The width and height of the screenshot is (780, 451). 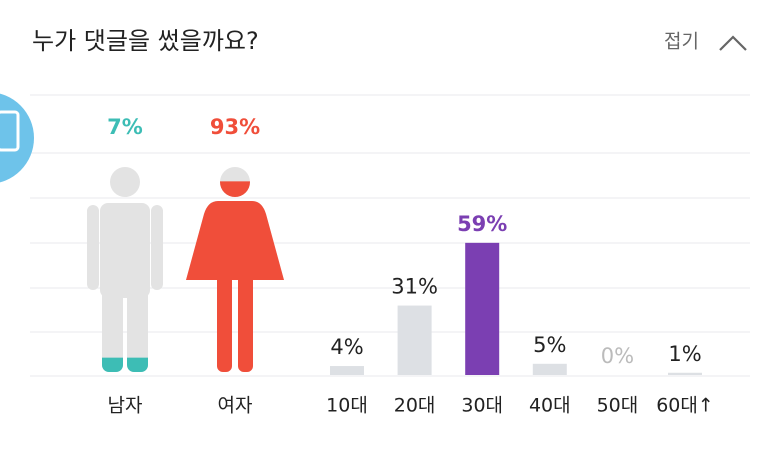 I want to click on value-label: 1%, so click(x=684, y=354).